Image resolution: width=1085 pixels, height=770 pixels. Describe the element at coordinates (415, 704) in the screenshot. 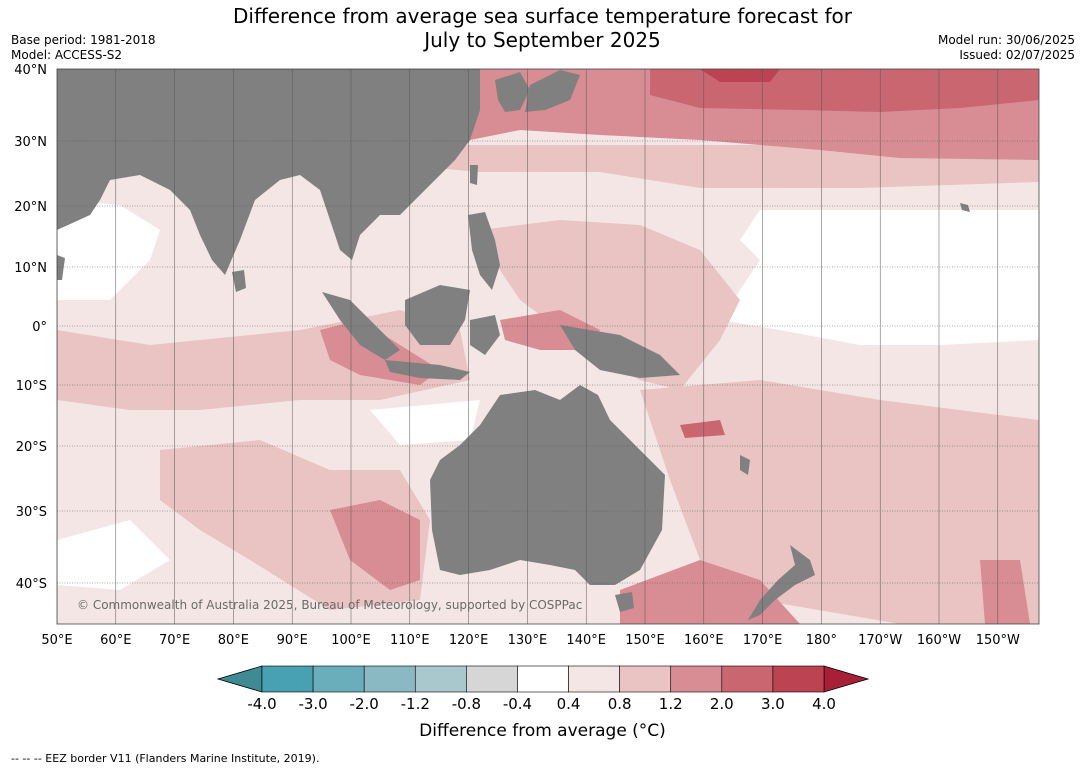

I see `colorbar-tick: -1.2` at that location.